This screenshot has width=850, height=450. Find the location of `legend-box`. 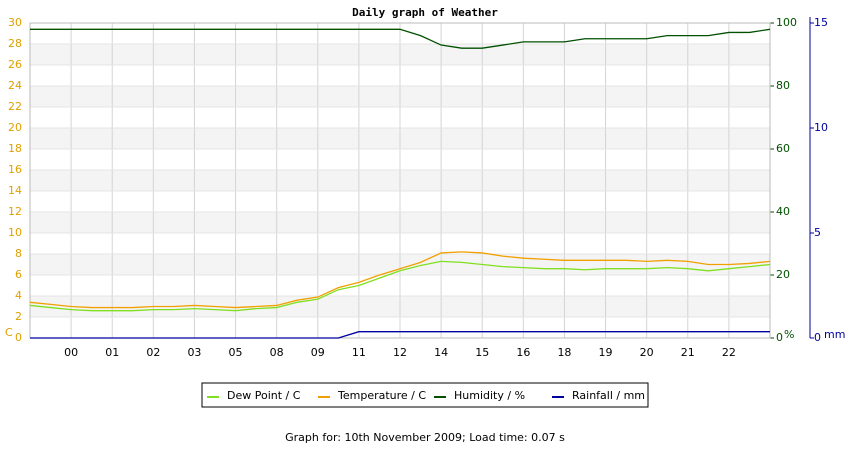

legend-box is located at coordinates (425, 395).